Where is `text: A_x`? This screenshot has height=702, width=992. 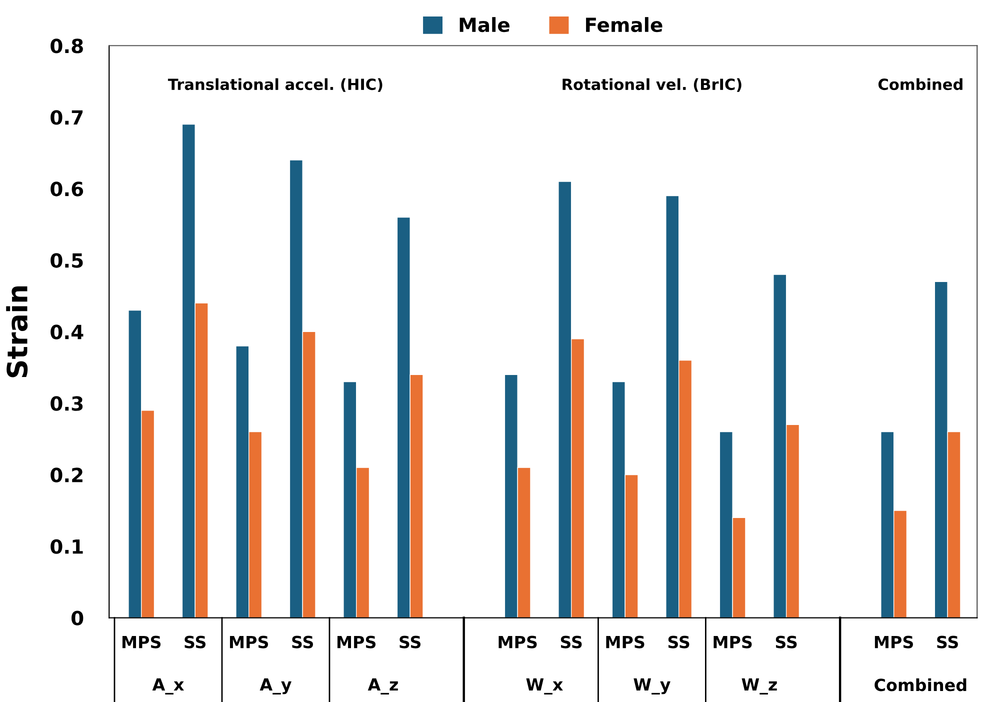 text: A_x is located at coordinates (168, 686).